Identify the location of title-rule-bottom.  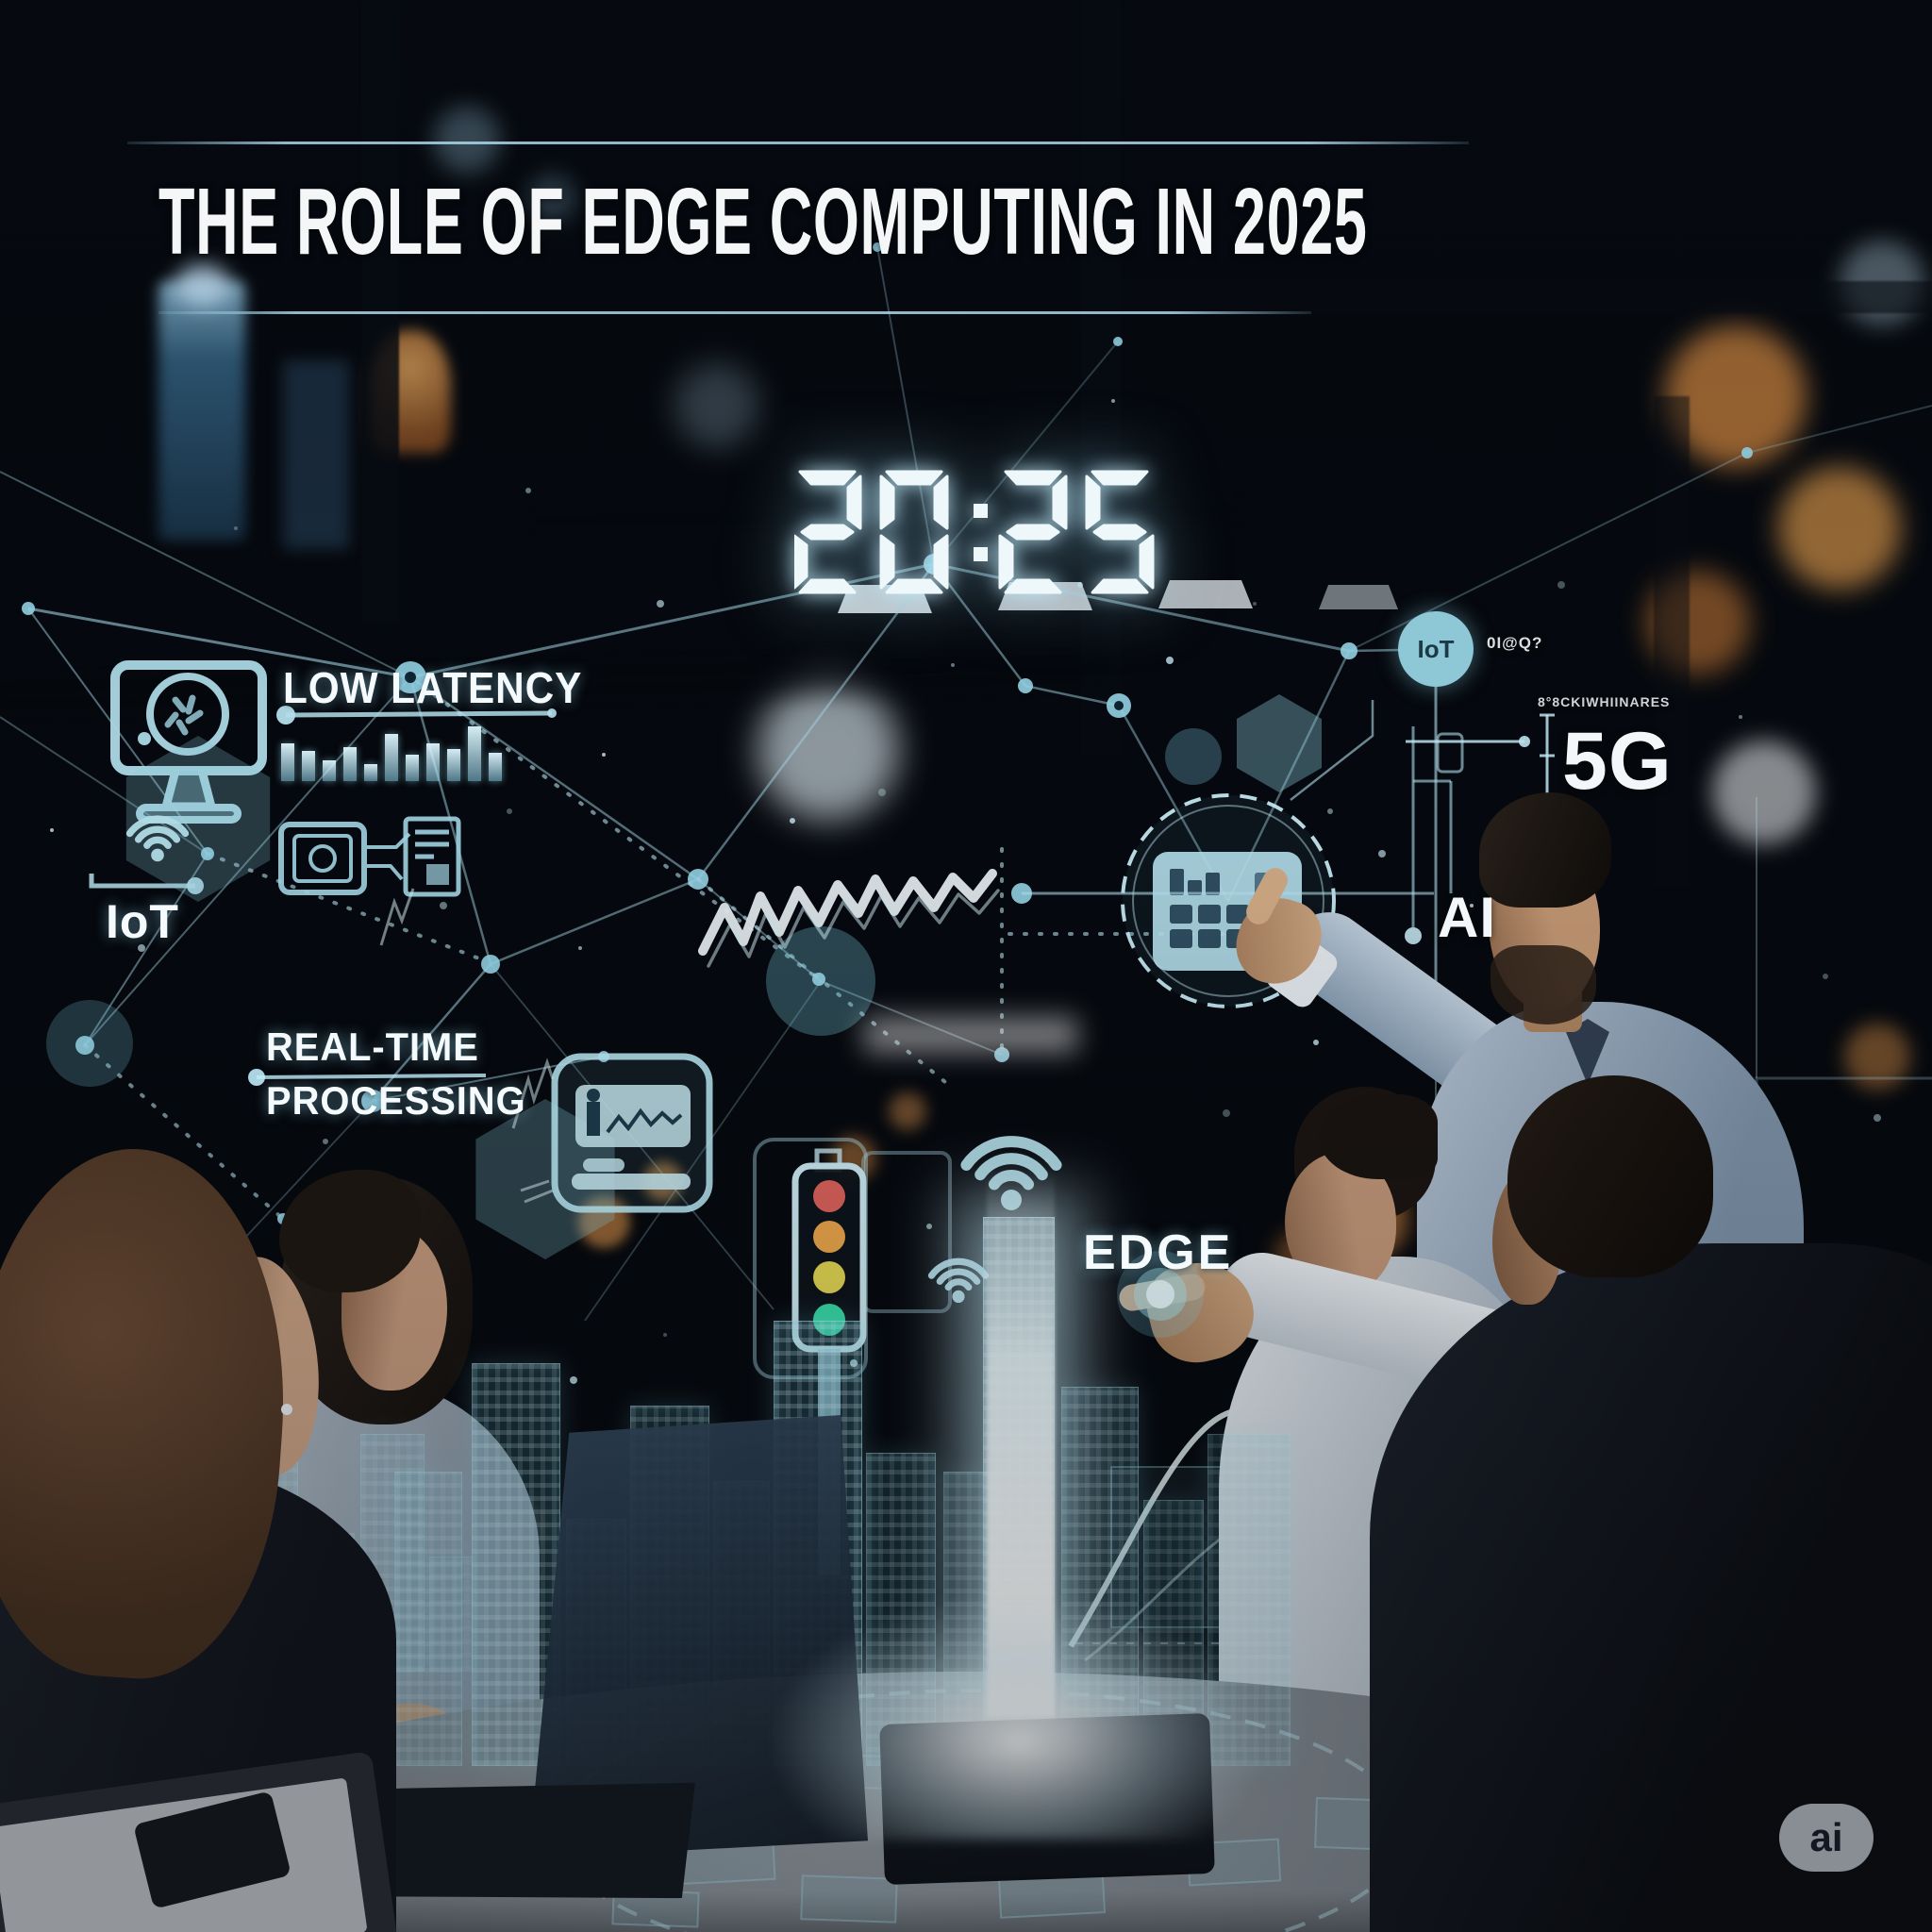
(735, 312).